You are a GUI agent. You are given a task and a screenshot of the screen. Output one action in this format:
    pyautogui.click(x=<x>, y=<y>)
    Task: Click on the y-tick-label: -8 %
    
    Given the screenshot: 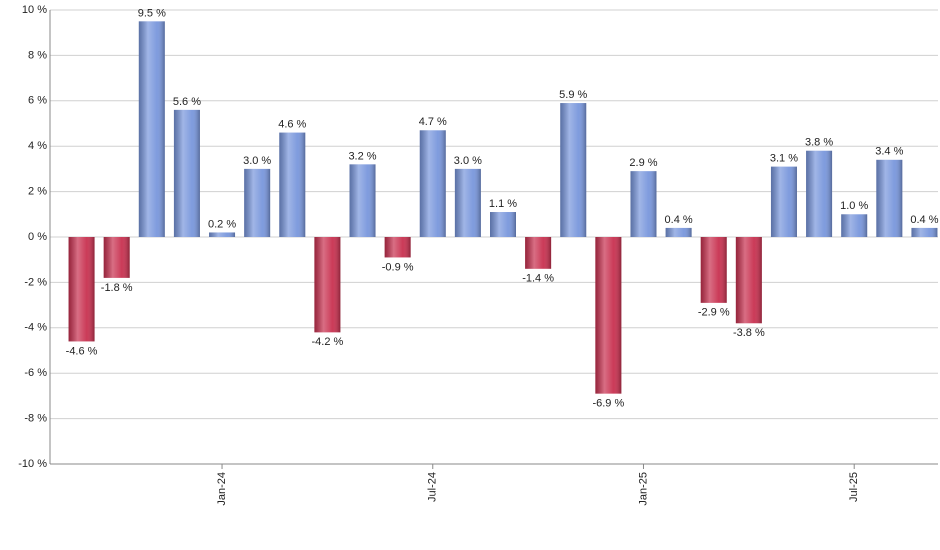 What is the action you would take?
    pyautogui.click(x=35, y=419)
    